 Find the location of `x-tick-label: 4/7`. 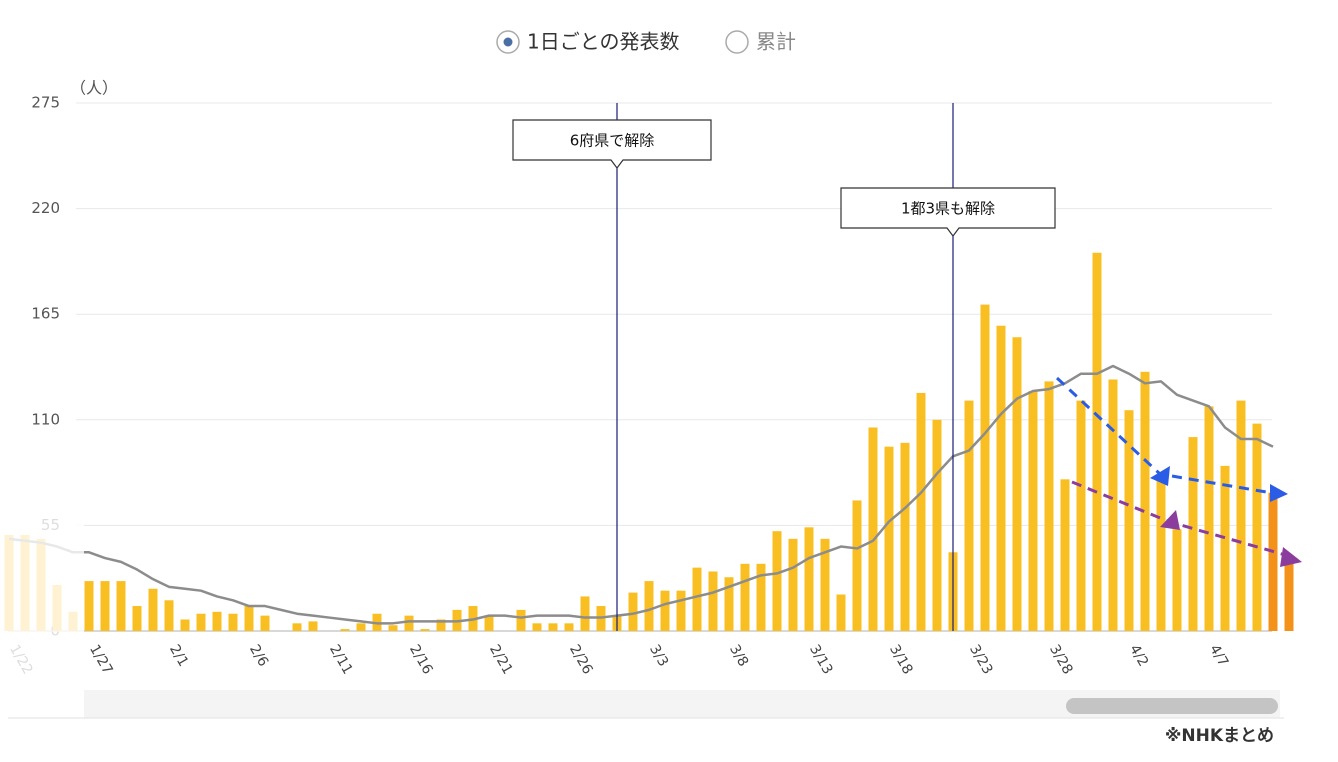

x-tick-label: 4/7 is located at coordinates (1218, 656).